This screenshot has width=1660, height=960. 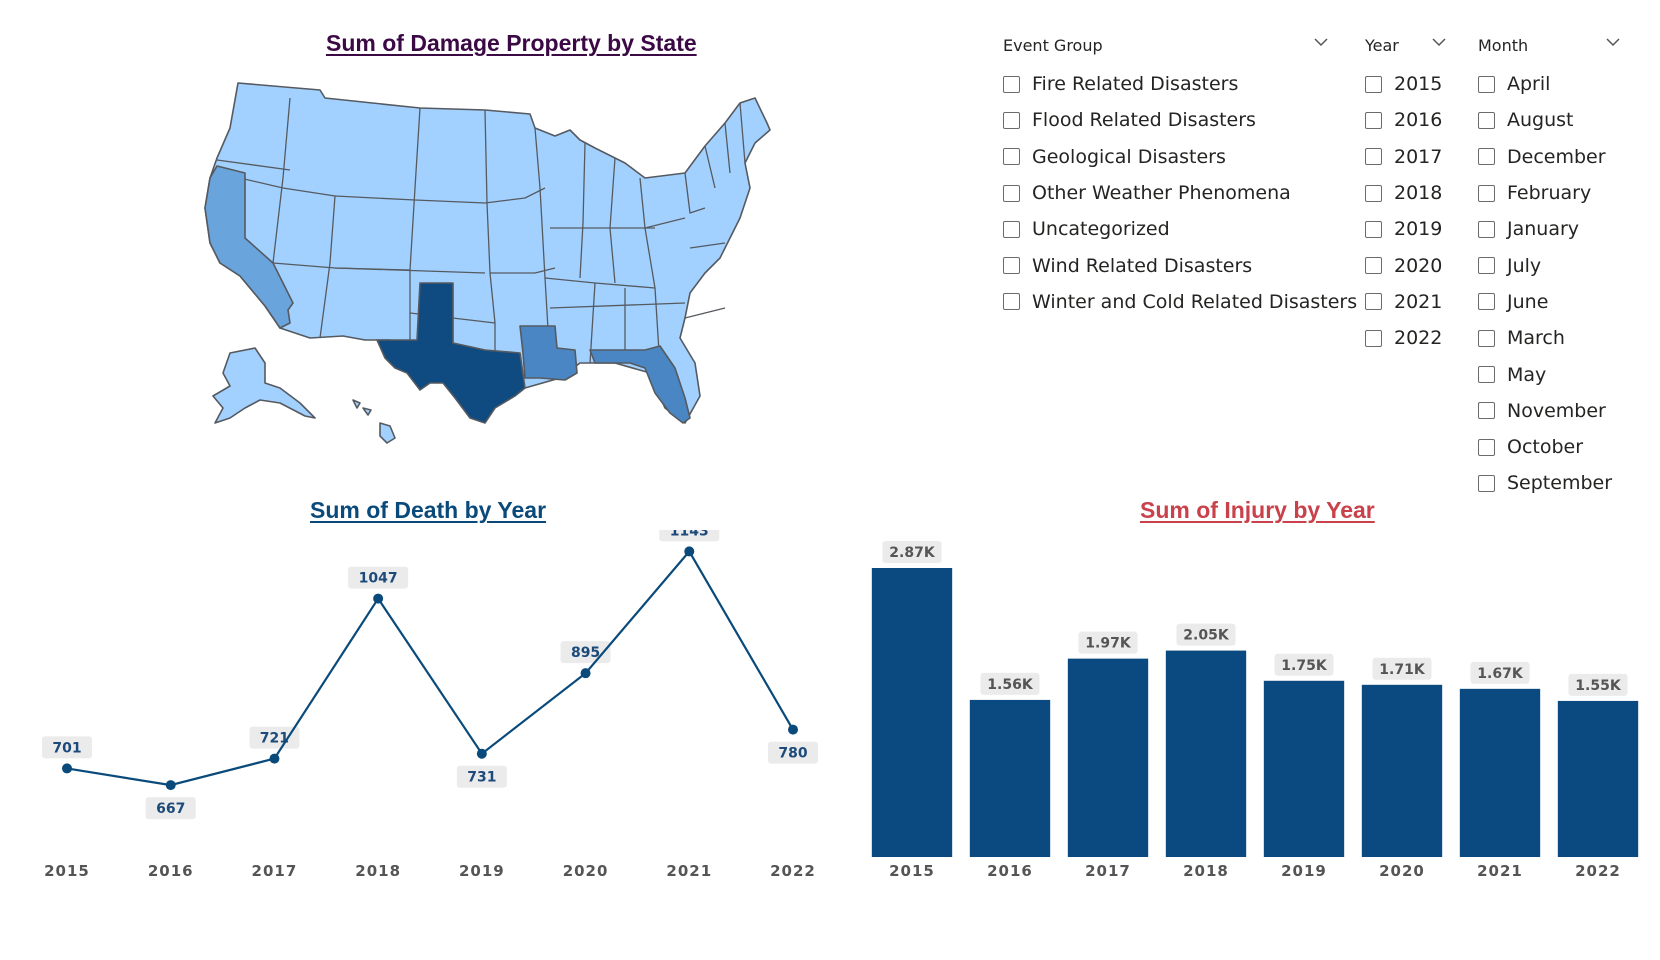 What do you see at coordinates (1010, 871) in the screenshot?
I see `x-tick-label: 2016` at bounding box center [1010, 871].